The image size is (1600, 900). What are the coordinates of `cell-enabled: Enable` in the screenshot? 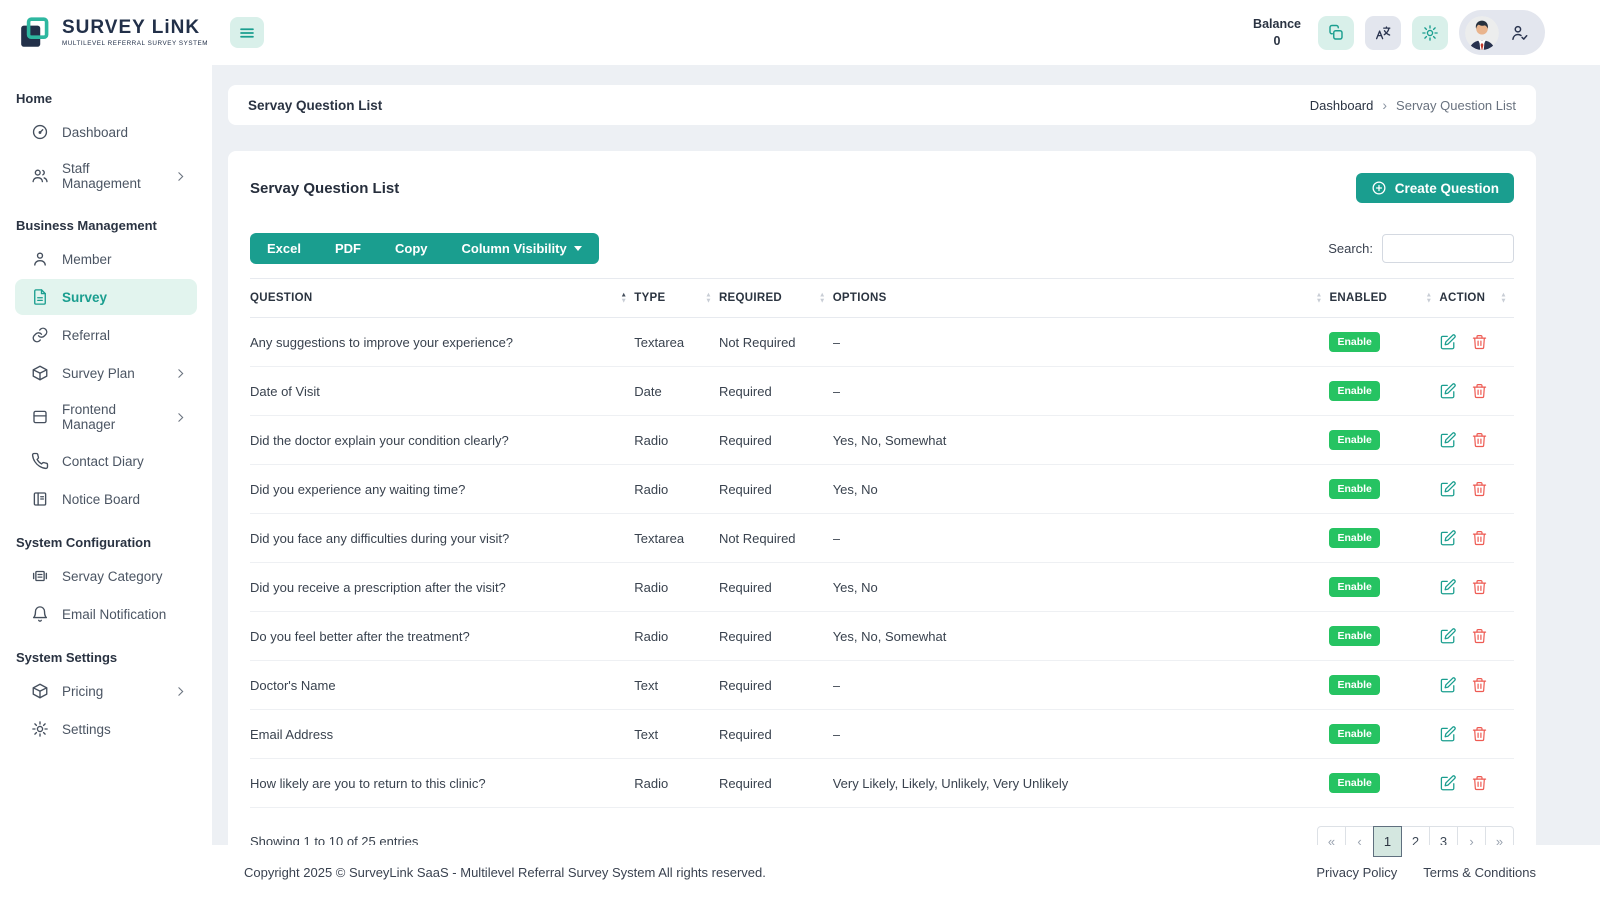 It's located at (1384, 440).